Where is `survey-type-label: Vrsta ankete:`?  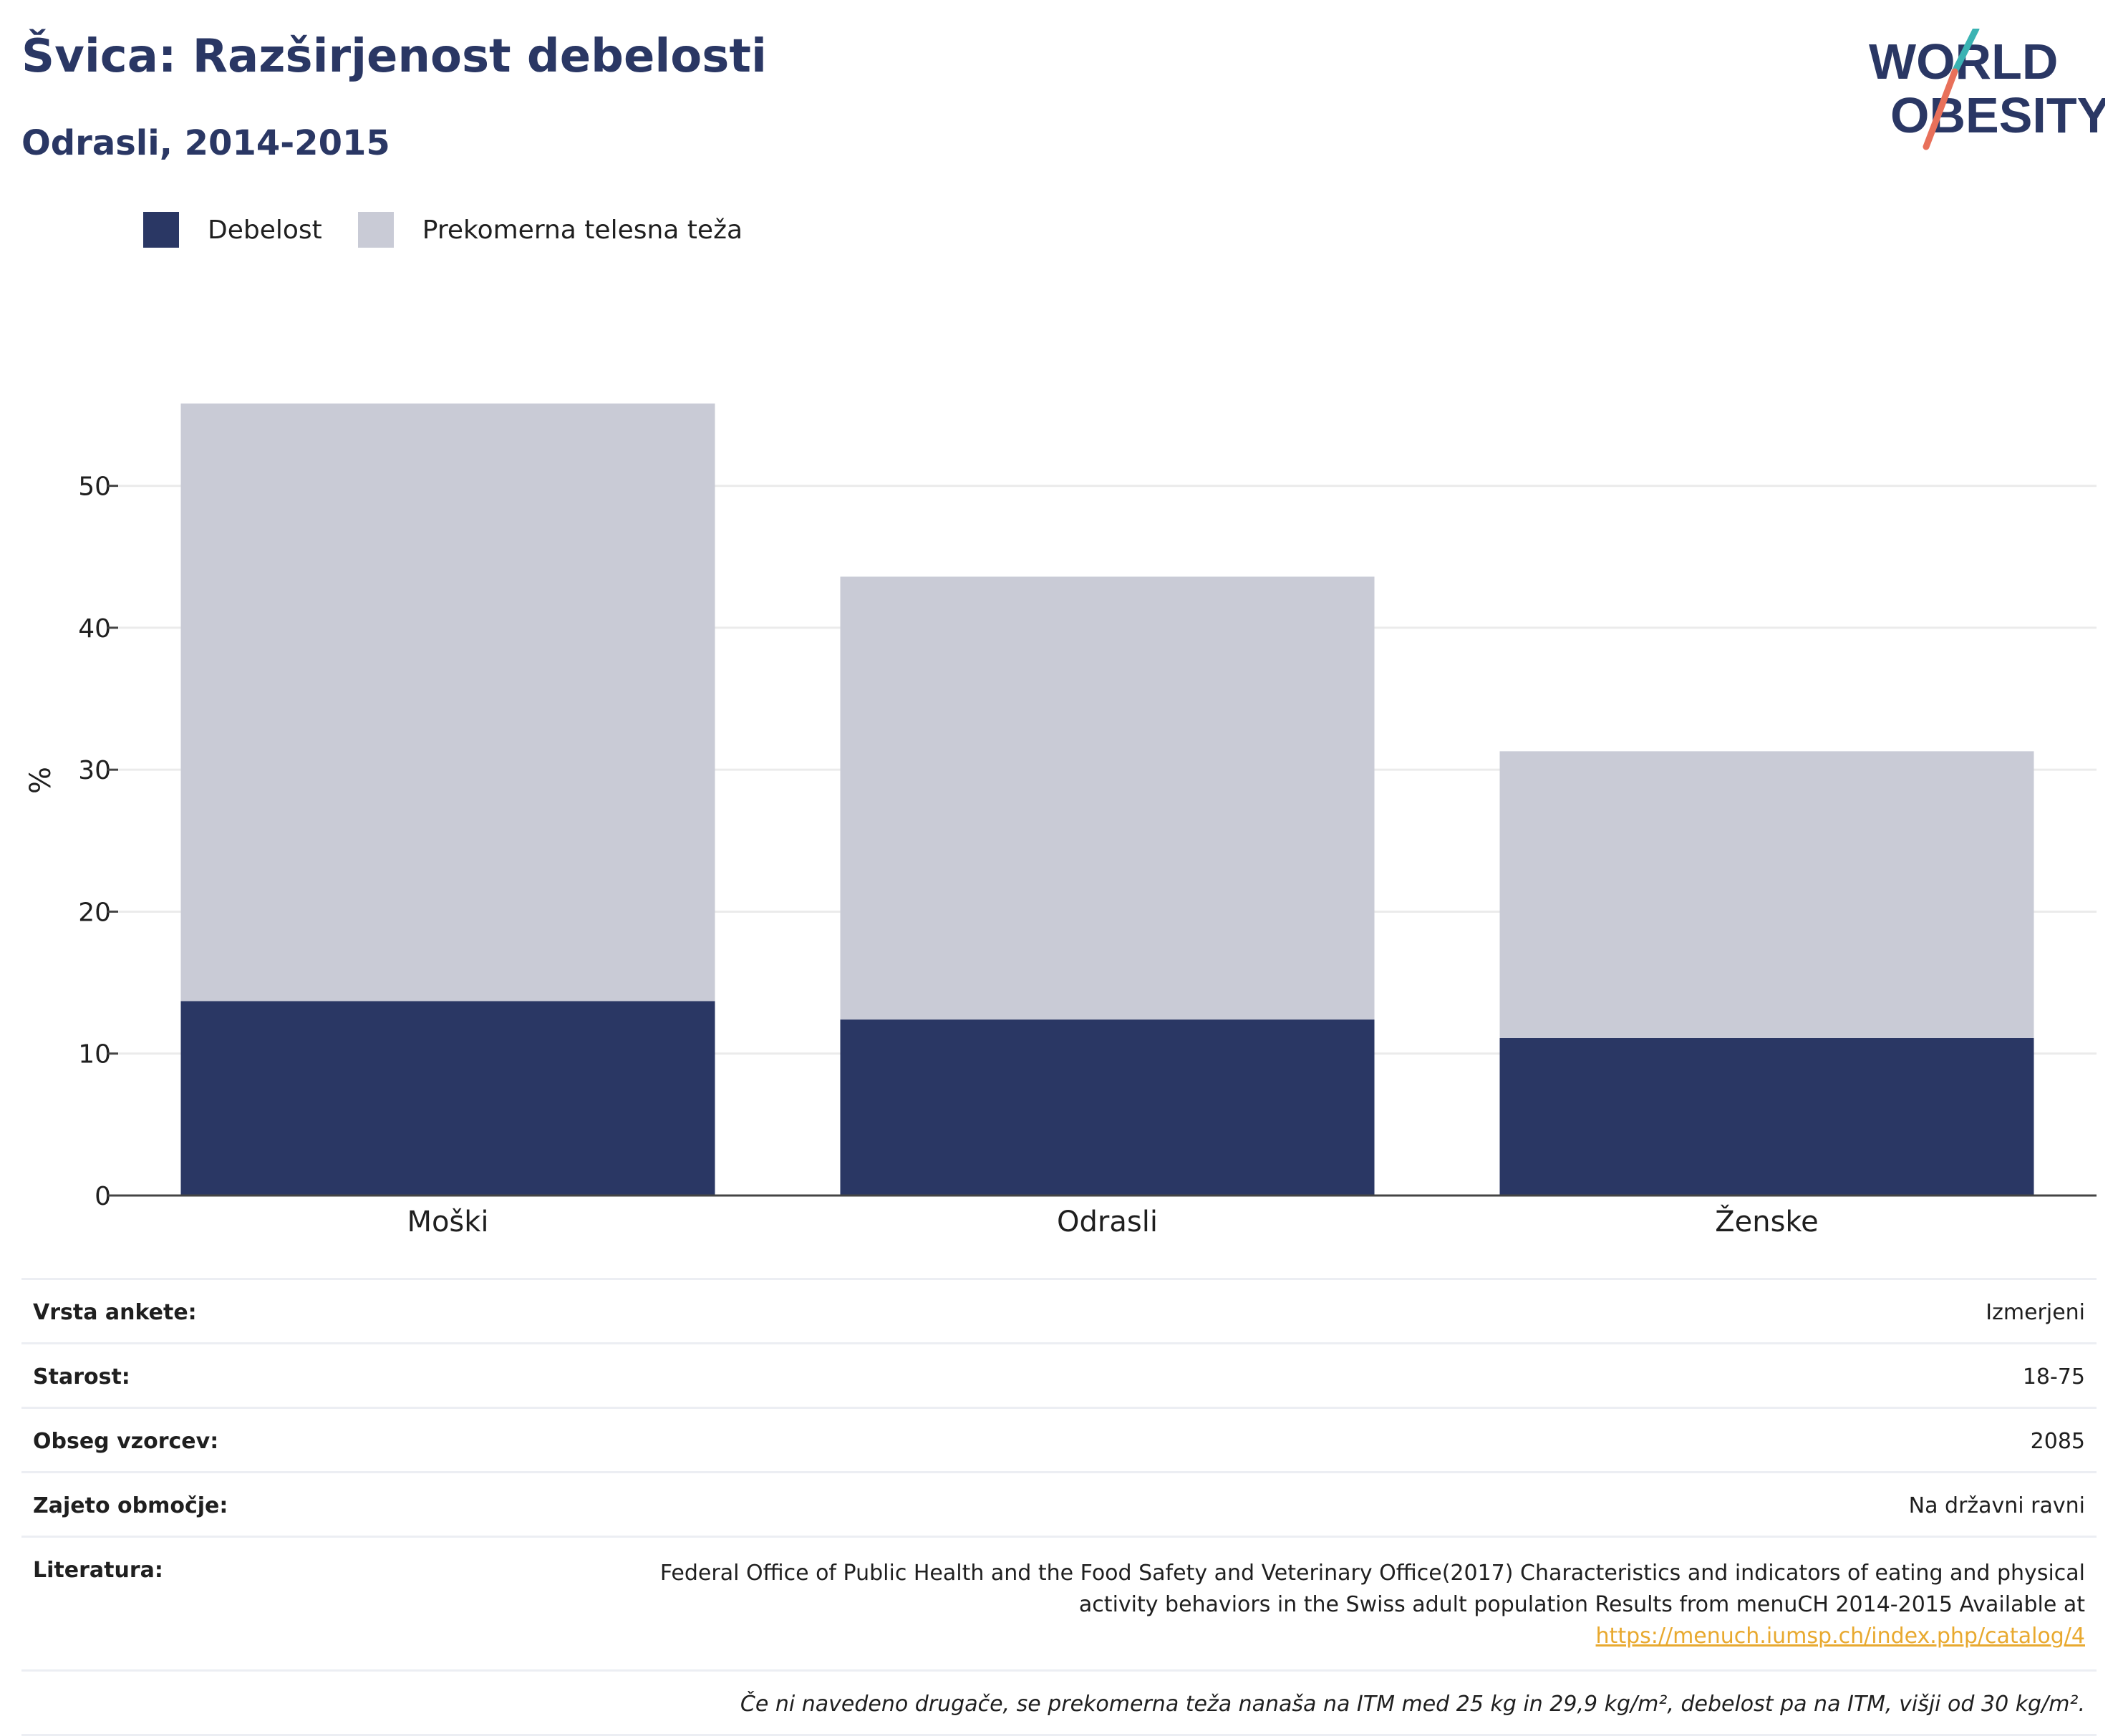
survey-type-label: Vrsta ankete: is located at coordinates (115, 1312).